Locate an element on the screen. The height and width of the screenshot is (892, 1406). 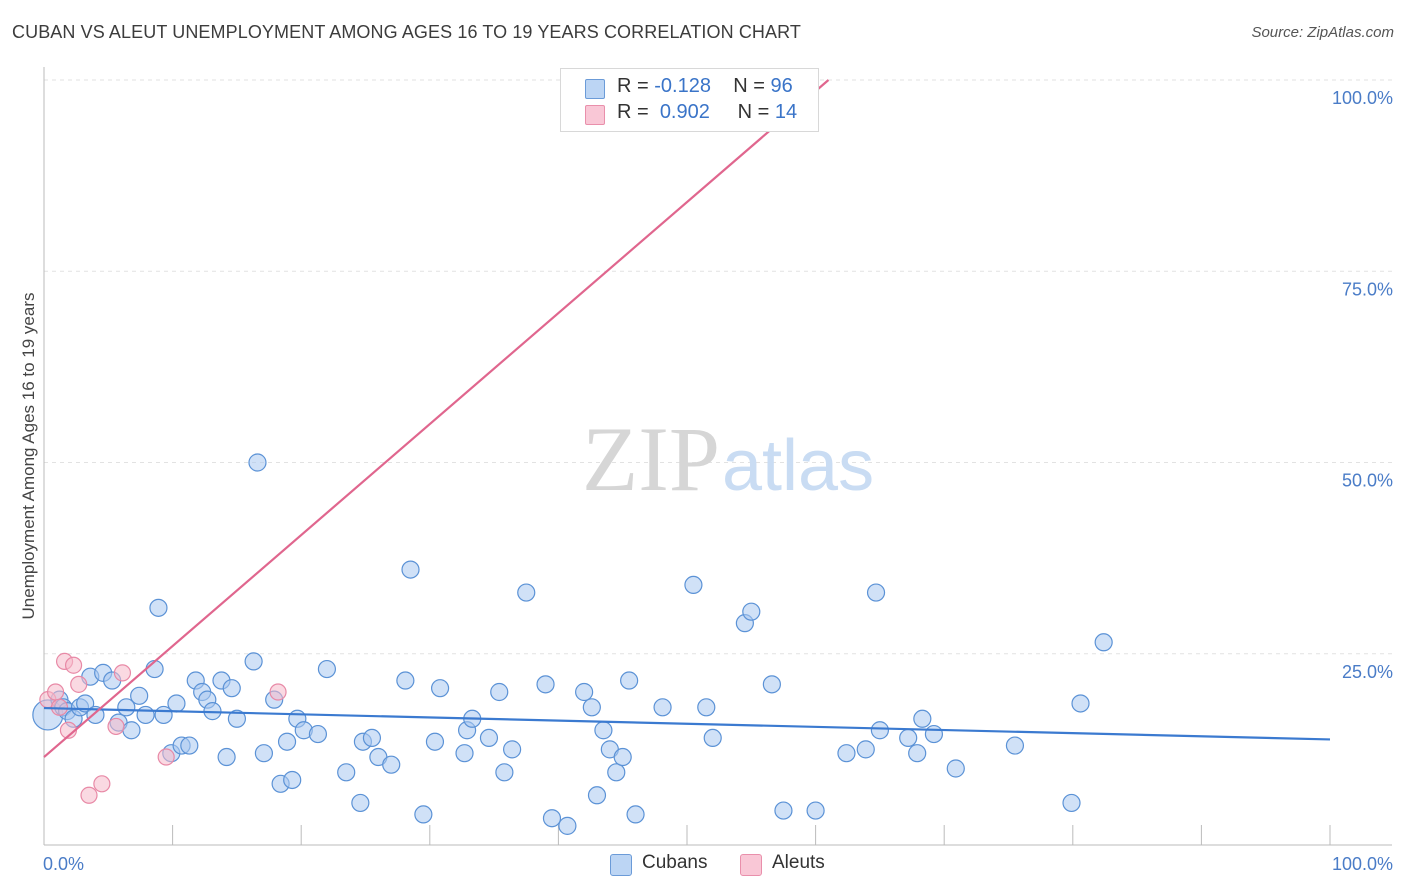
cubans-legend-swatch is located at coordinates (621, 865).